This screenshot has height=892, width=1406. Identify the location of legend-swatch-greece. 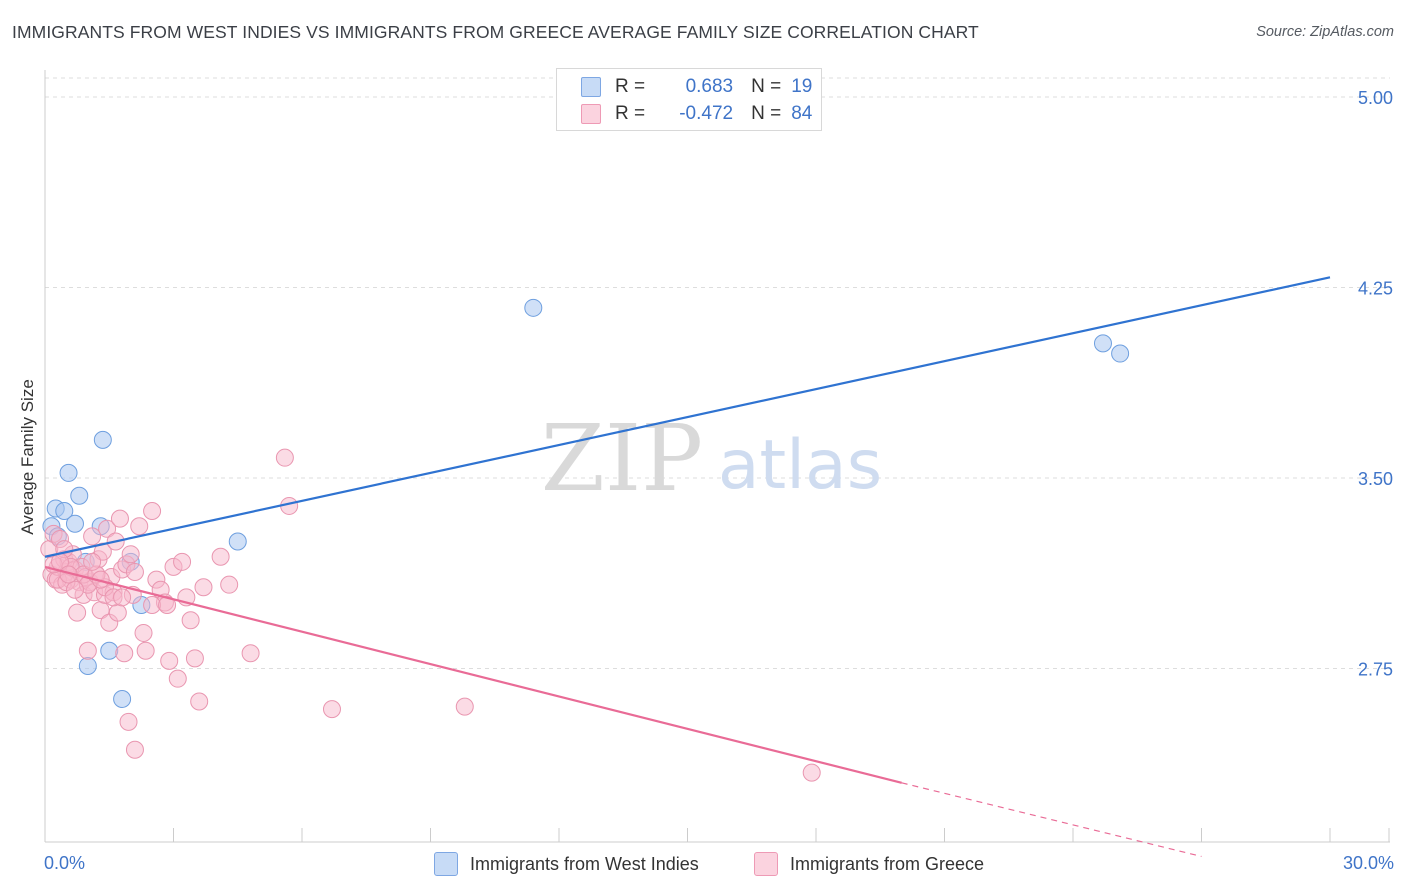
(591, 114).